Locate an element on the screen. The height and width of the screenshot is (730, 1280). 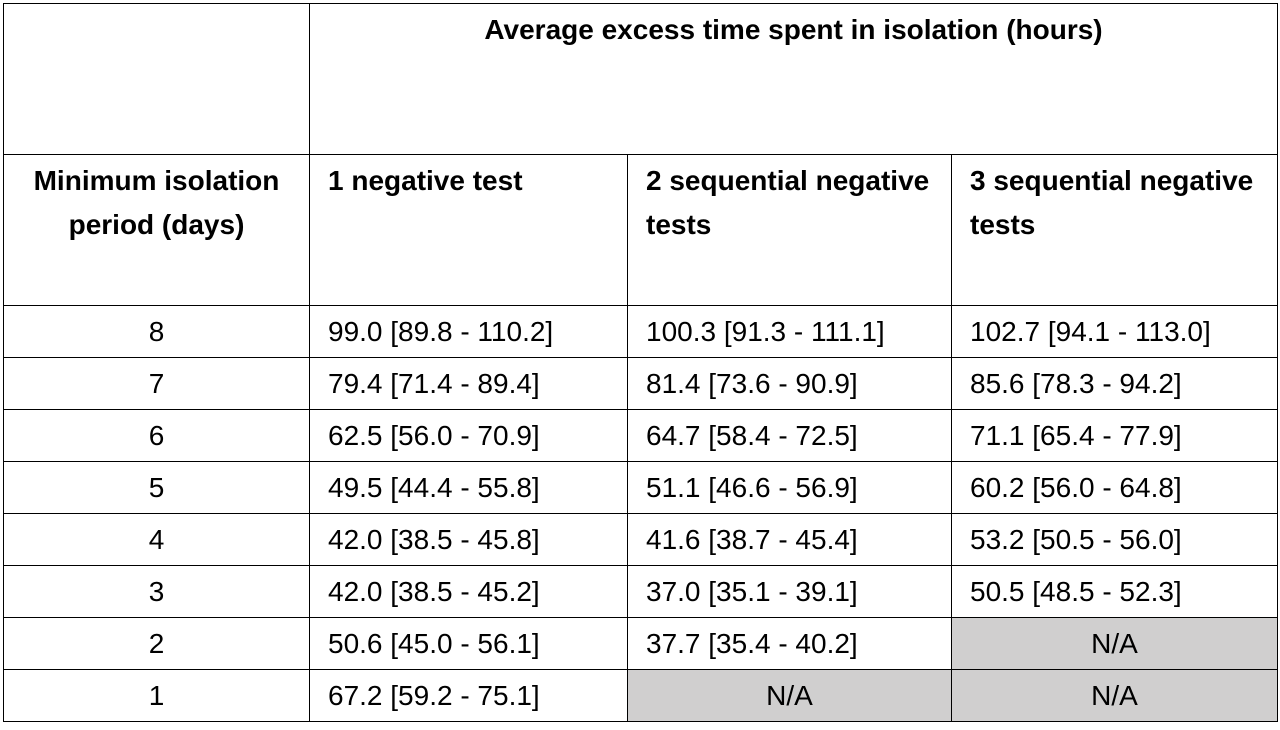
value-cell: 42.0 [38.5 - 45.8] is located at coordinates (468, 539).